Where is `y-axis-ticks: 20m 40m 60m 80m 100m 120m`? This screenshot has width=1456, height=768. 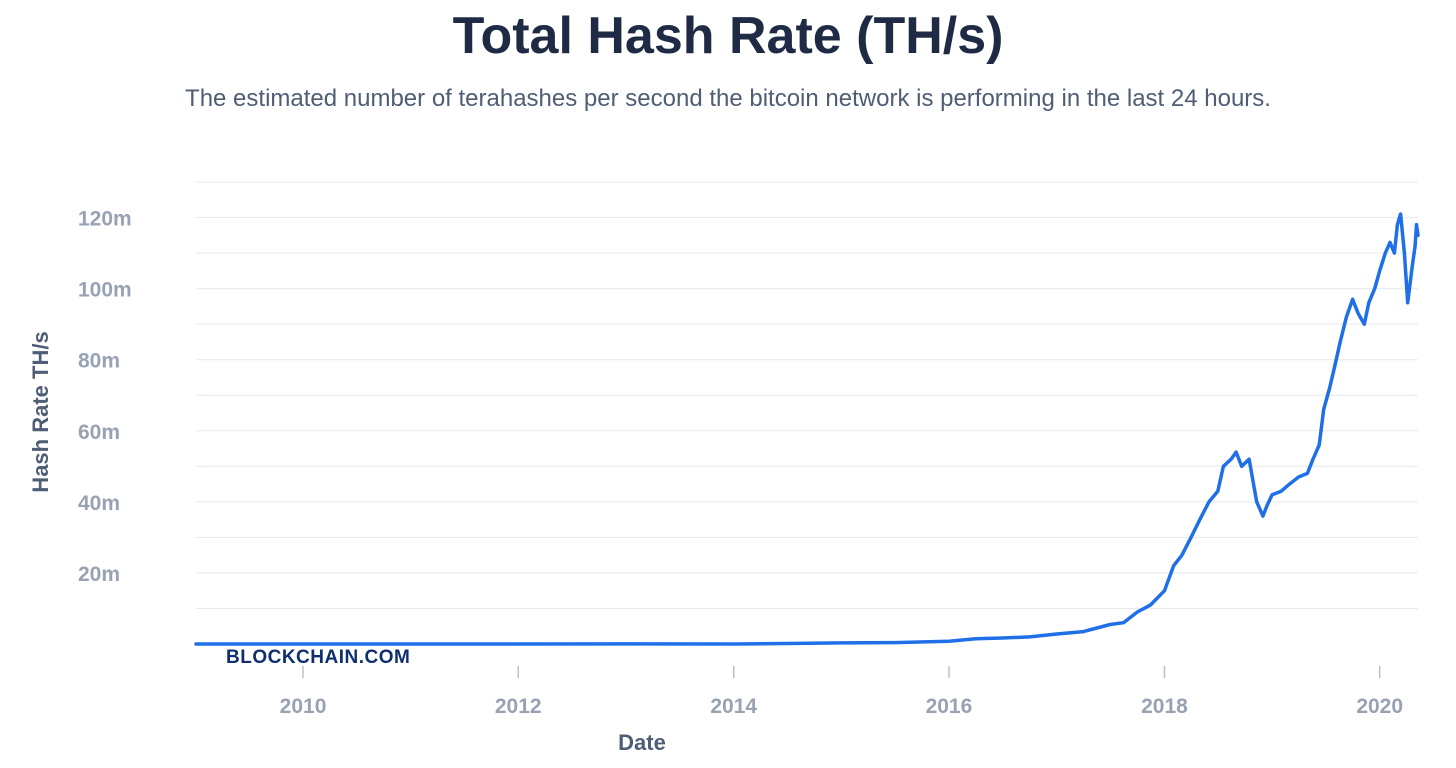 y-axis-ticks: 20m 40m 60m 80m 100m 120m is located at coordinates (105, 397).